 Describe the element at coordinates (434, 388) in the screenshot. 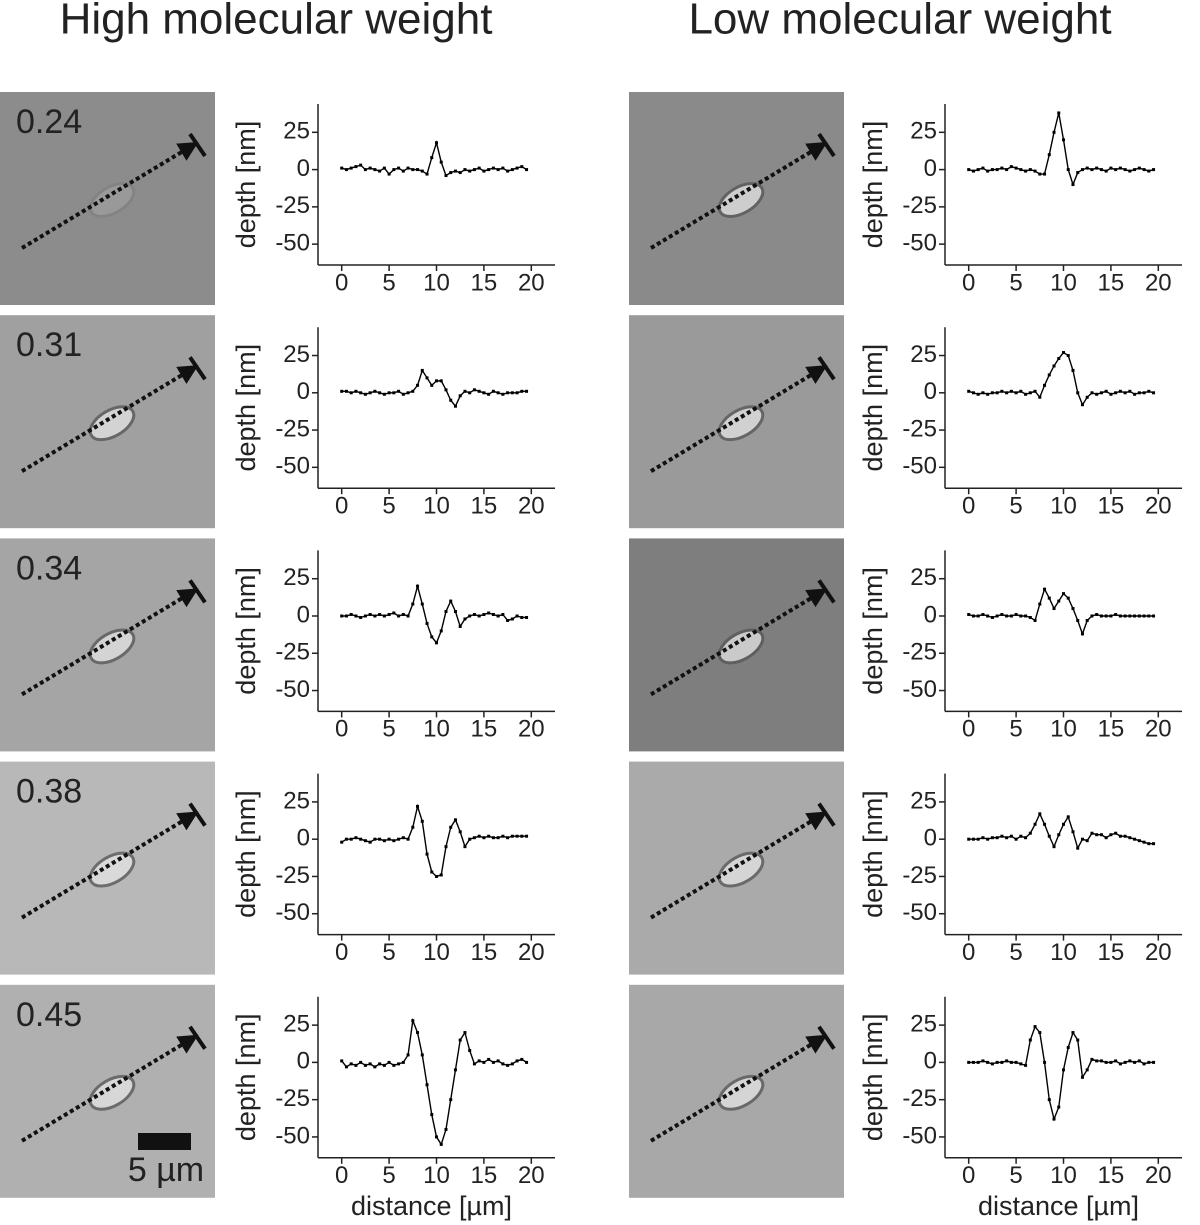

I see `profile-line` at that location.